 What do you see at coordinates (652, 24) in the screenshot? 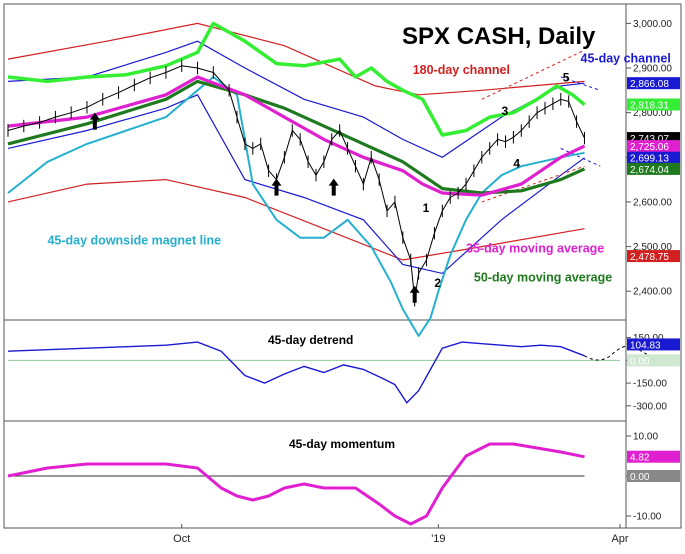
I see `price-tick-3000: 3,000.00` at bounding box center [652, 24].